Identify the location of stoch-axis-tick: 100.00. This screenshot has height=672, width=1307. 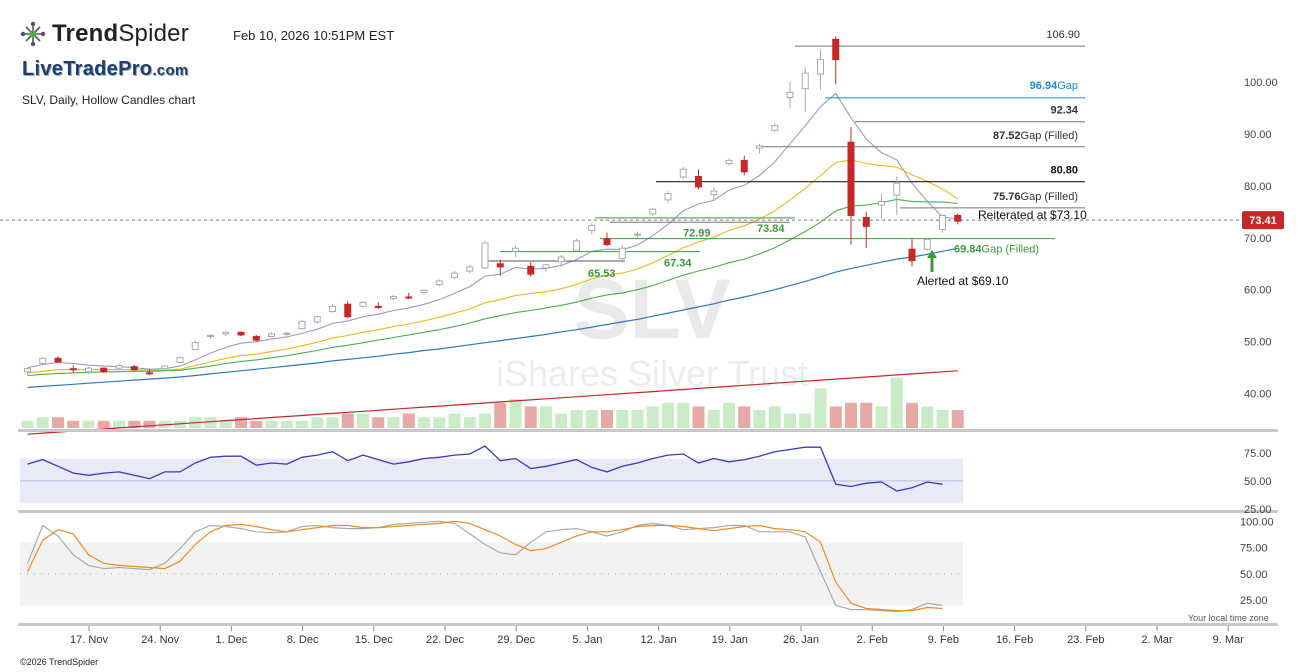
(1257, 522).